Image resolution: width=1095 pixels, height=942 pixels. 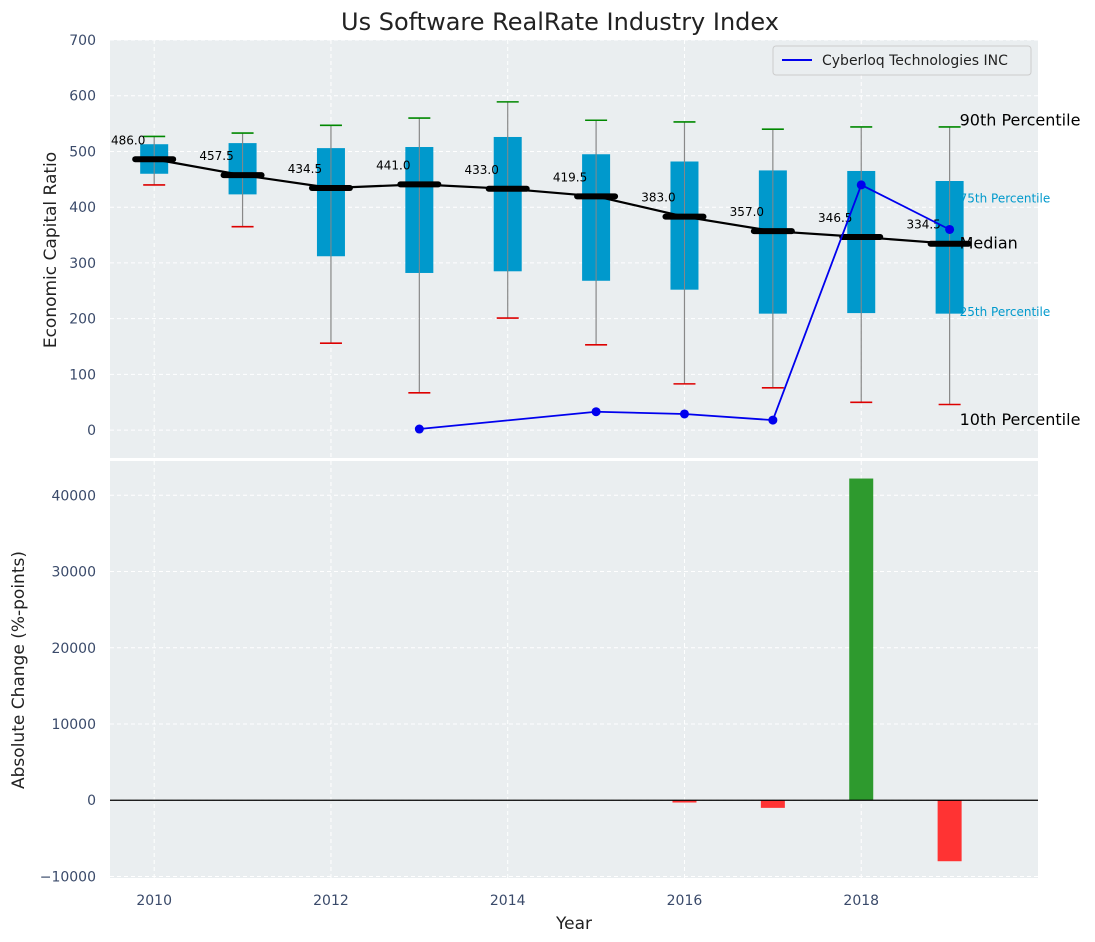 What do you see at coordinates (747, 212) in the screenshot?
I see `median-value-label: 357.0` at bounding box center [747, 212].